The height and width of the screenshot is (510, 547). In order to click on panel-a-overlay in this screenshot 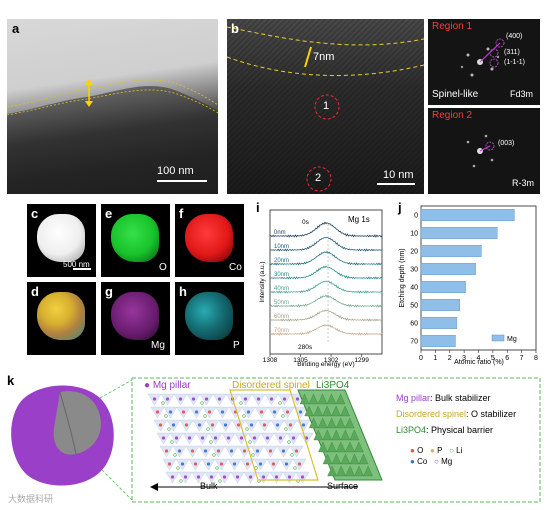, I will do `click(112, 136)`.